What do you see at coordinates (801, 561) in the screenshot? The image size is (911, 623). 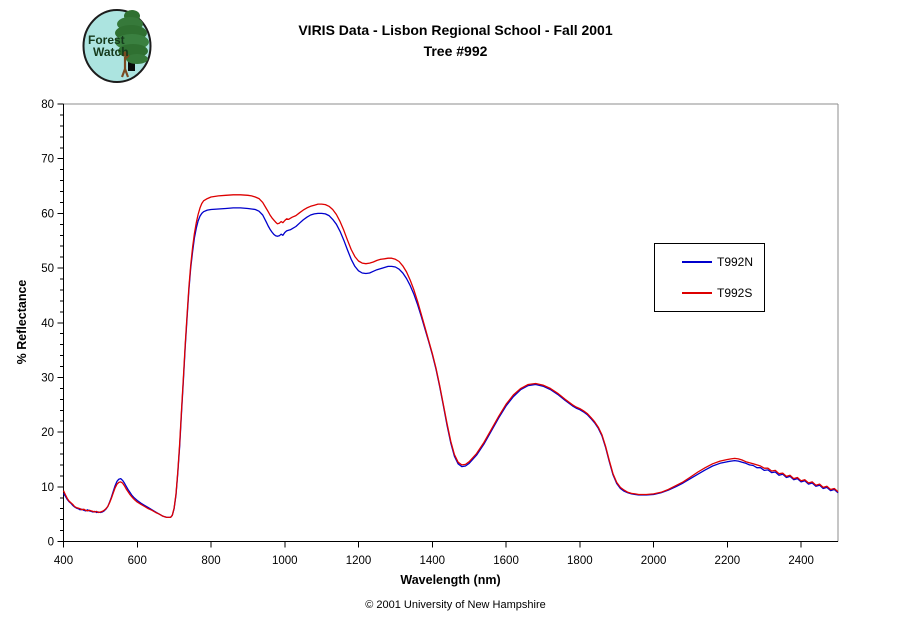 I see `x-tick-label: 2400` at bounding box center [801, 561].